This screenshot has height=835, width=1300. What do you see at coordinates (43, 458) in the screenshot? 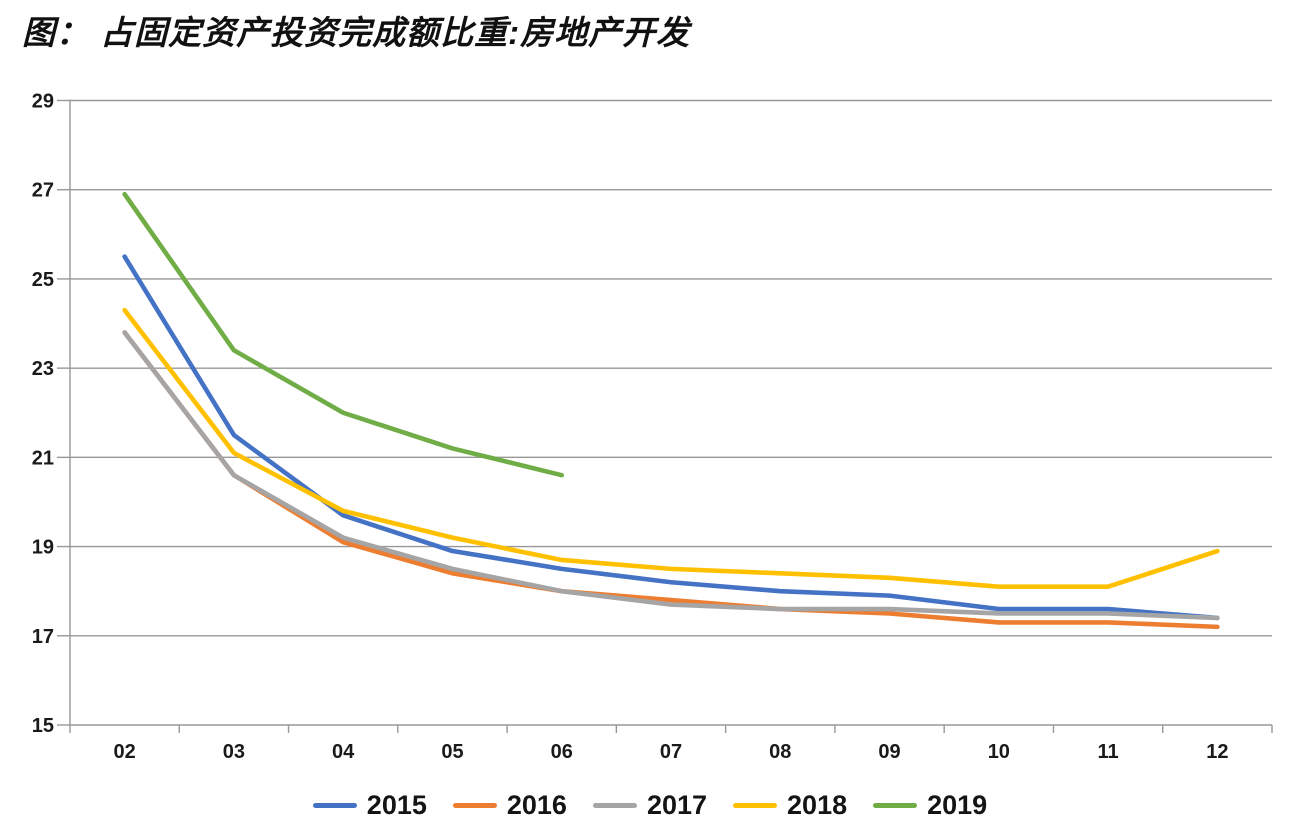
I see `y-axis-tick-label: 21` at bounding box center [43, 458].